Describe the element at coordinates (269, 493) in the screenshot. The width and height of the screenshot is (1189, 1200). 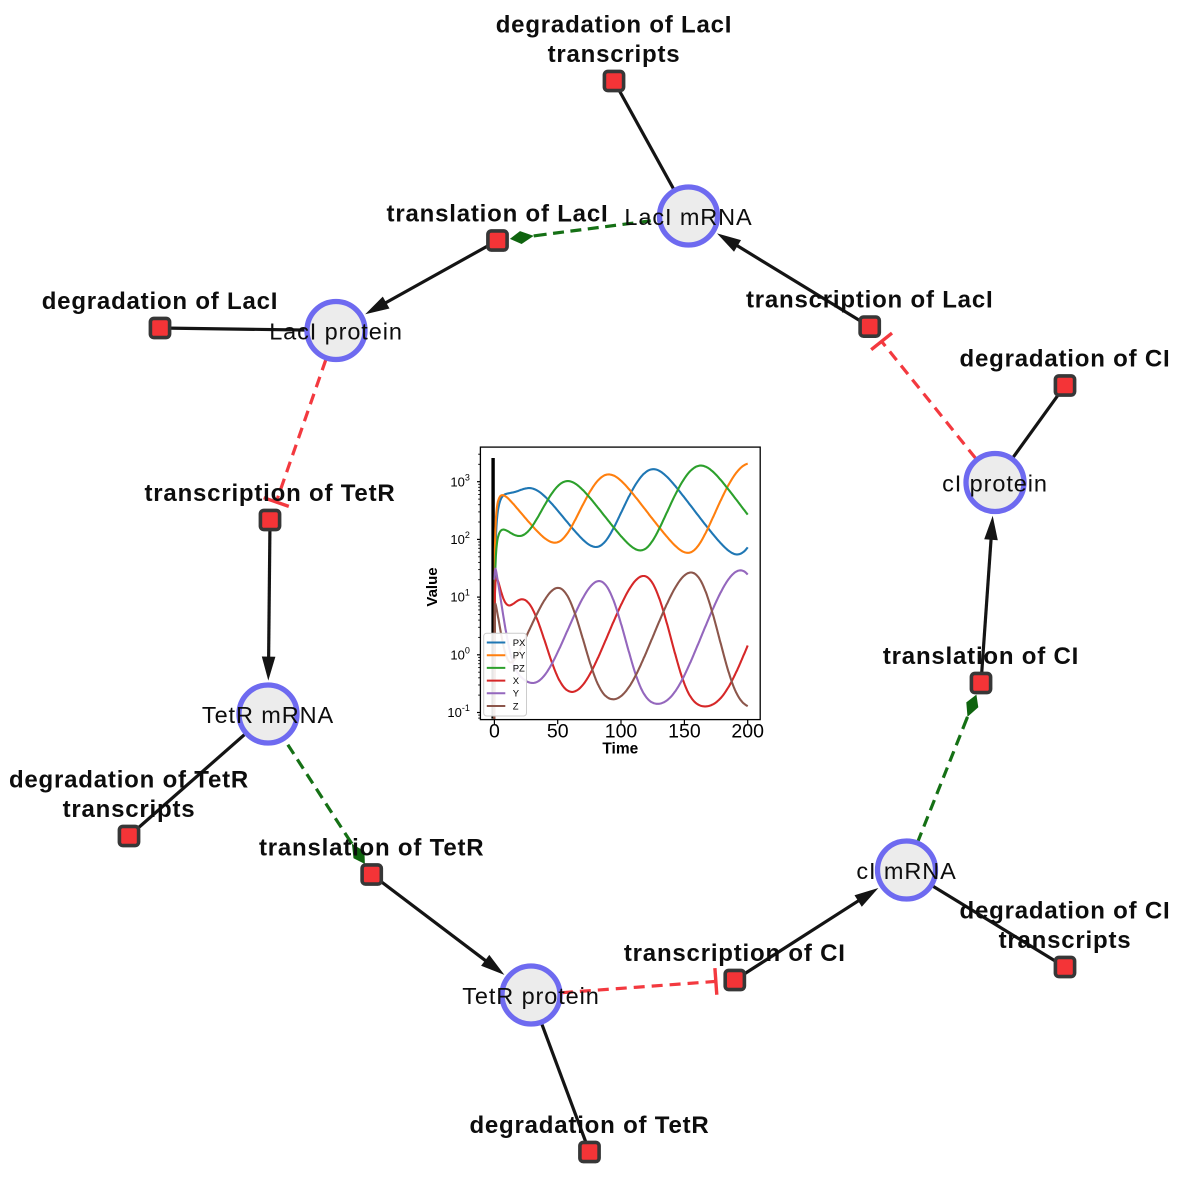
I see `svg-text: transcription of TetR` at that location.